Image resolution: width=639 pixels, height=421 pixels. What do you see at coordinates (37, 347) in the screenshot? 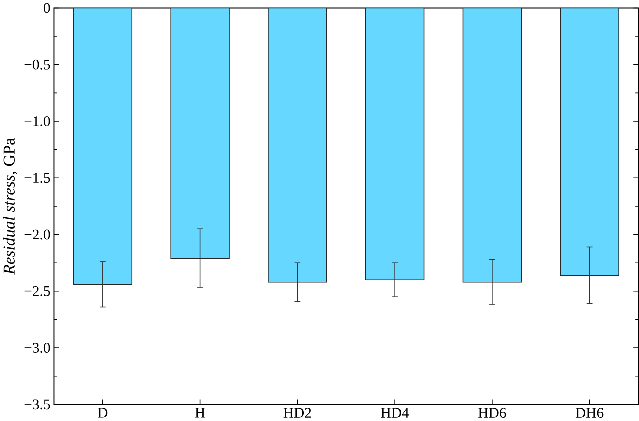
I see `y-tick-label: −3.0` at bounding box center [37, 347].